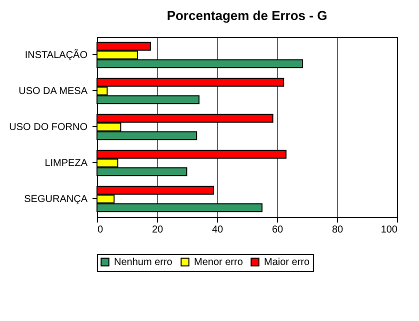 The image size is (419, 321). What do you see at coordinates (218, 230) in the screenshot?
I see `x-tick-label: 40` at bounding box center [218, 230].